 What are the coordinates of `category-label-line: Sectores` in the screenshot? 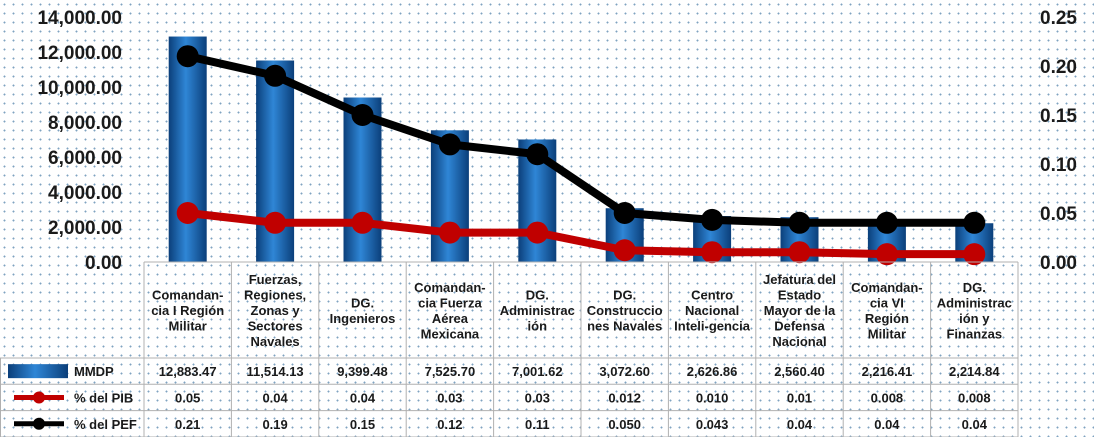 It's located at (275, 326).